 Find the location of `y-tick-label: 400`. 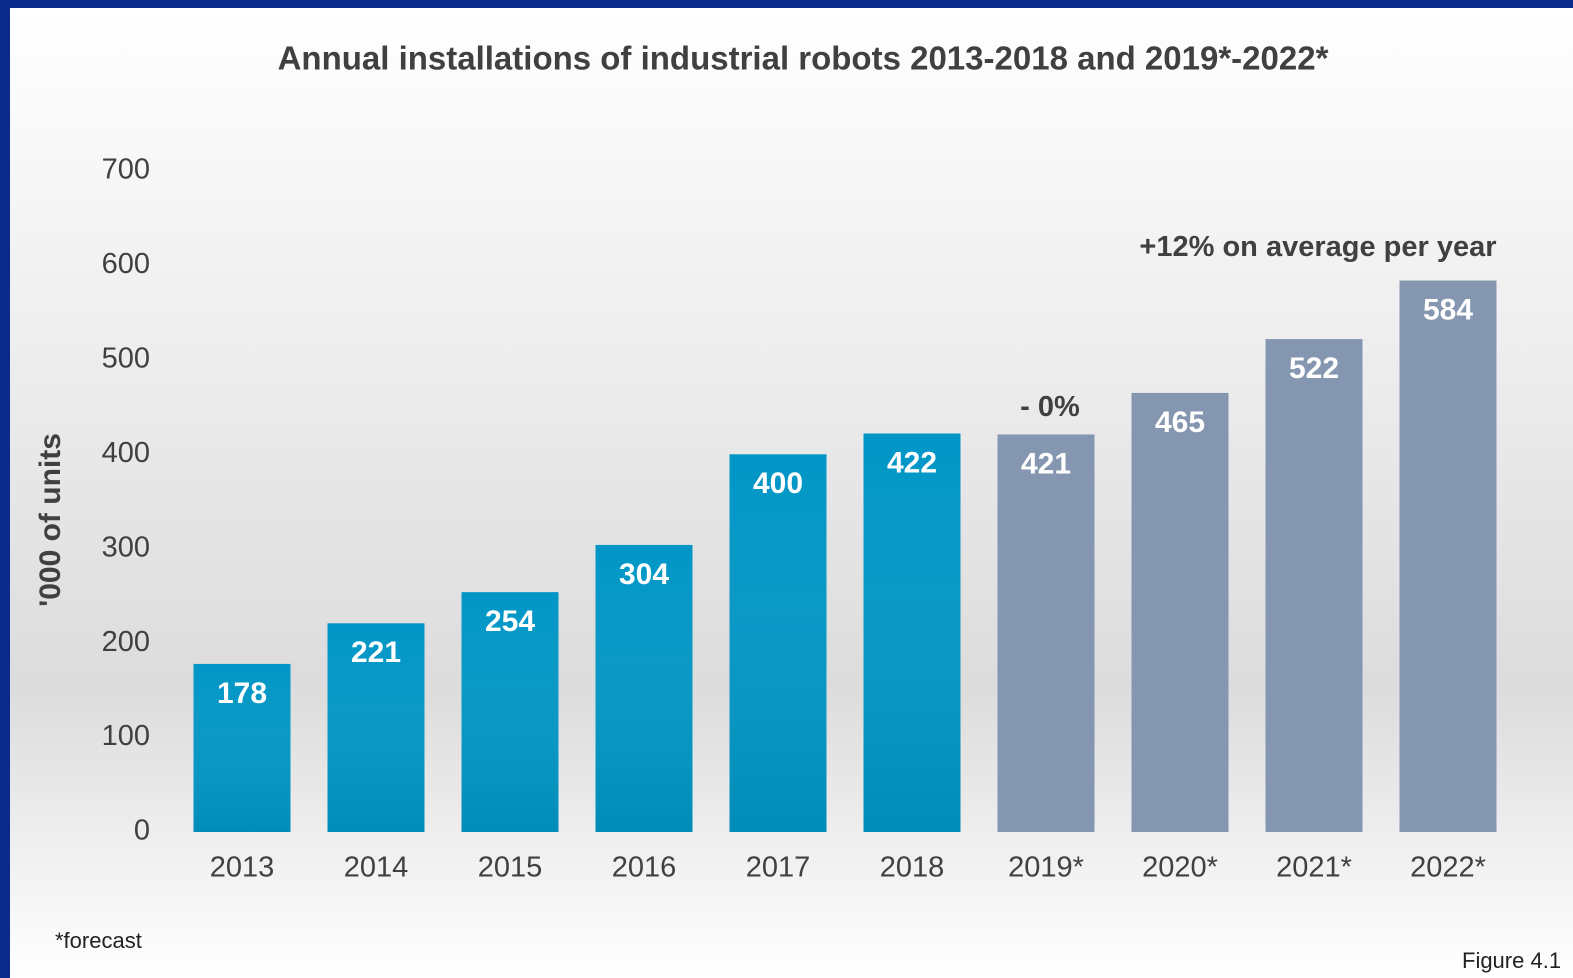

y-tick-label: 400 is located at coordinates (126, 453).